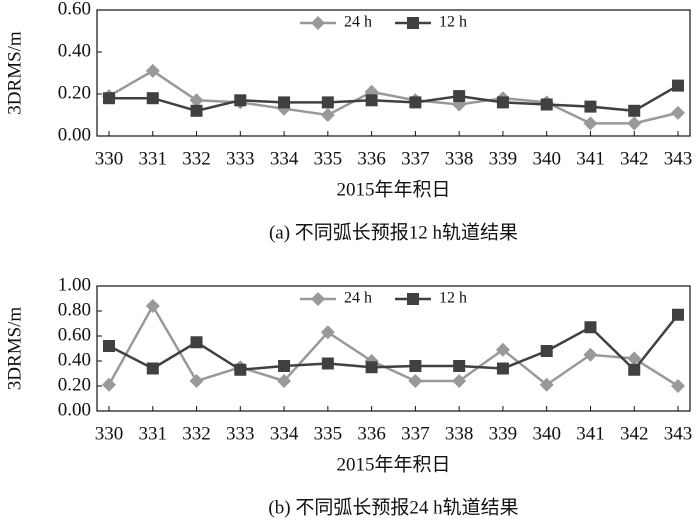 The image size is (700, 522). What do you see at coordinates (459, 433) in the screenshot?
I see `x-tick-label: 338` at bounding box center [459, 433].